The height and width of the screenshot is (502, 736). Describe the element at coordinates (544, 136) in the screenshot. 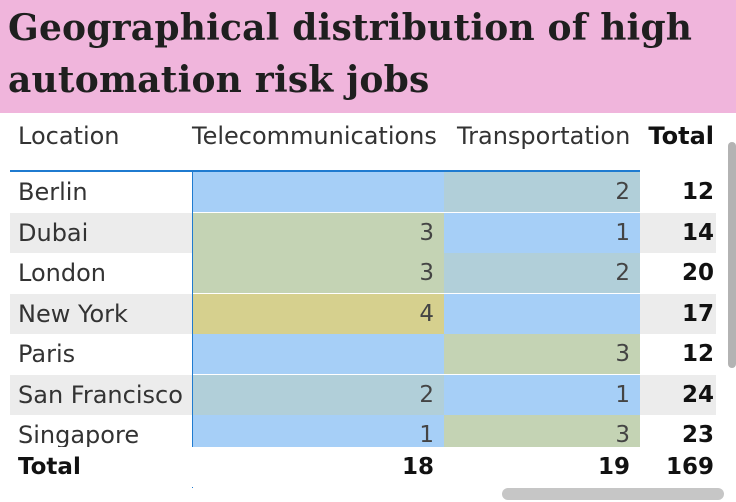

I see `column-header-transportation: Transportation` at that location.